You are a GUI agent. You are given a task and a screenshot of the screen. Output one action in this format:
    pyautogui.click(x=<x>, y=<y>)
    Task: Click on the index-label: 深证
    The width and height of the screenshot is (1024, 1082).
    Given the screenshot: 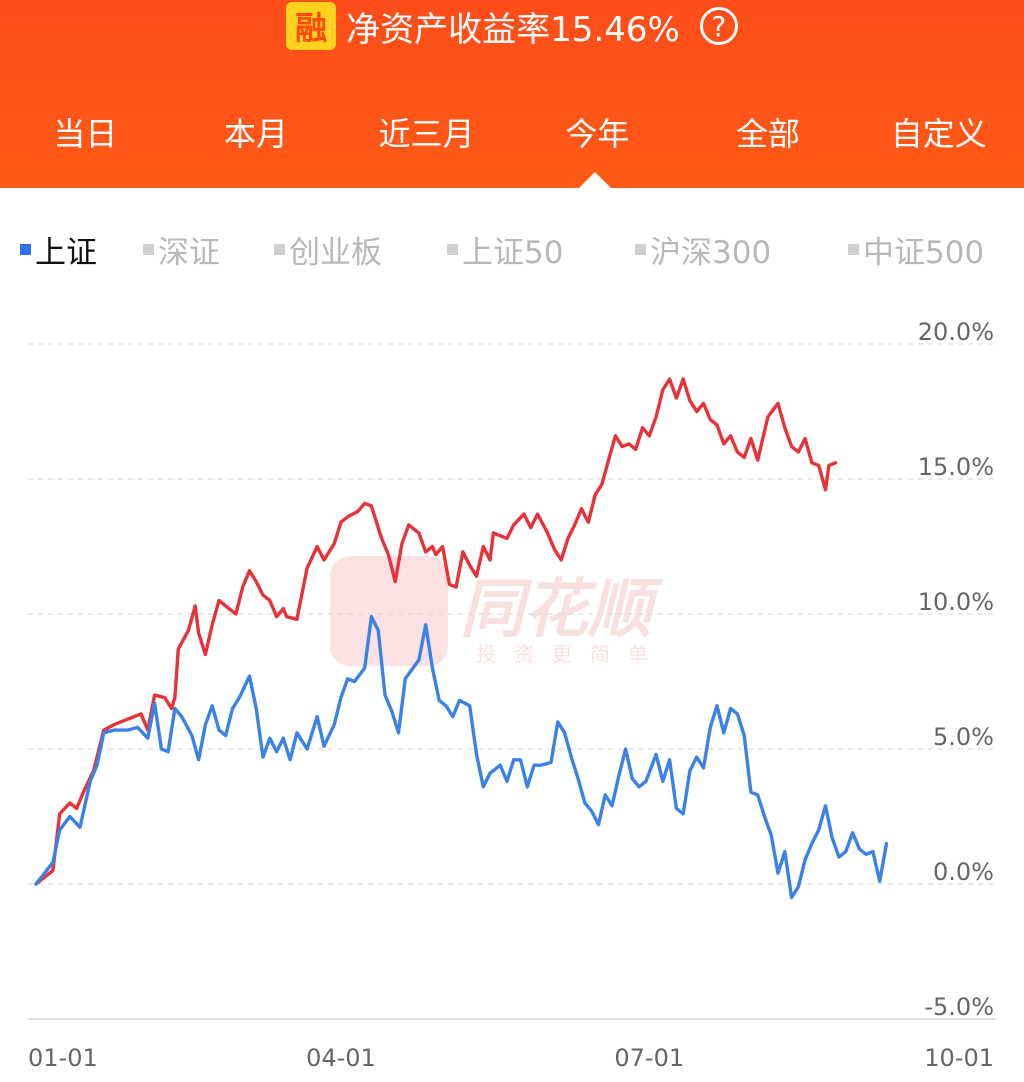 What is the action you would take?
    pyautogui.click(x=189, y=252)
    